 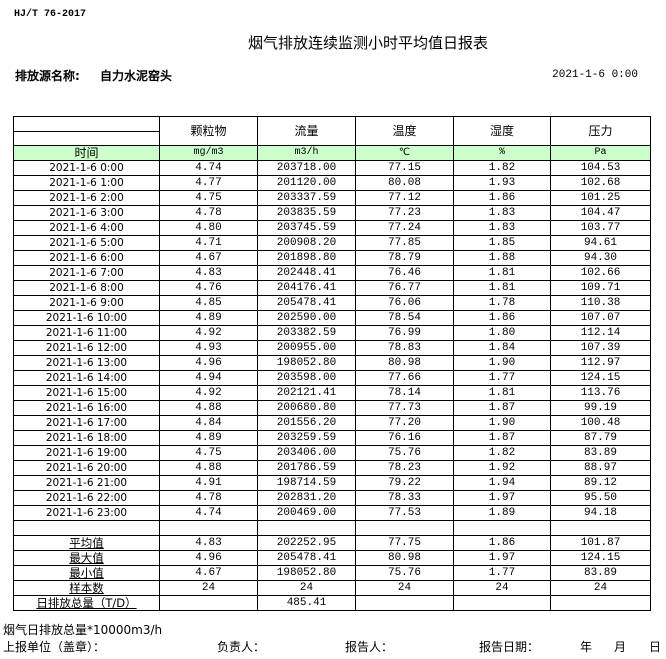 What do you see at coordinates (502, 131) in the screenshot?
I see `header-humidity: 湿度` at bounding box center [502, 131].